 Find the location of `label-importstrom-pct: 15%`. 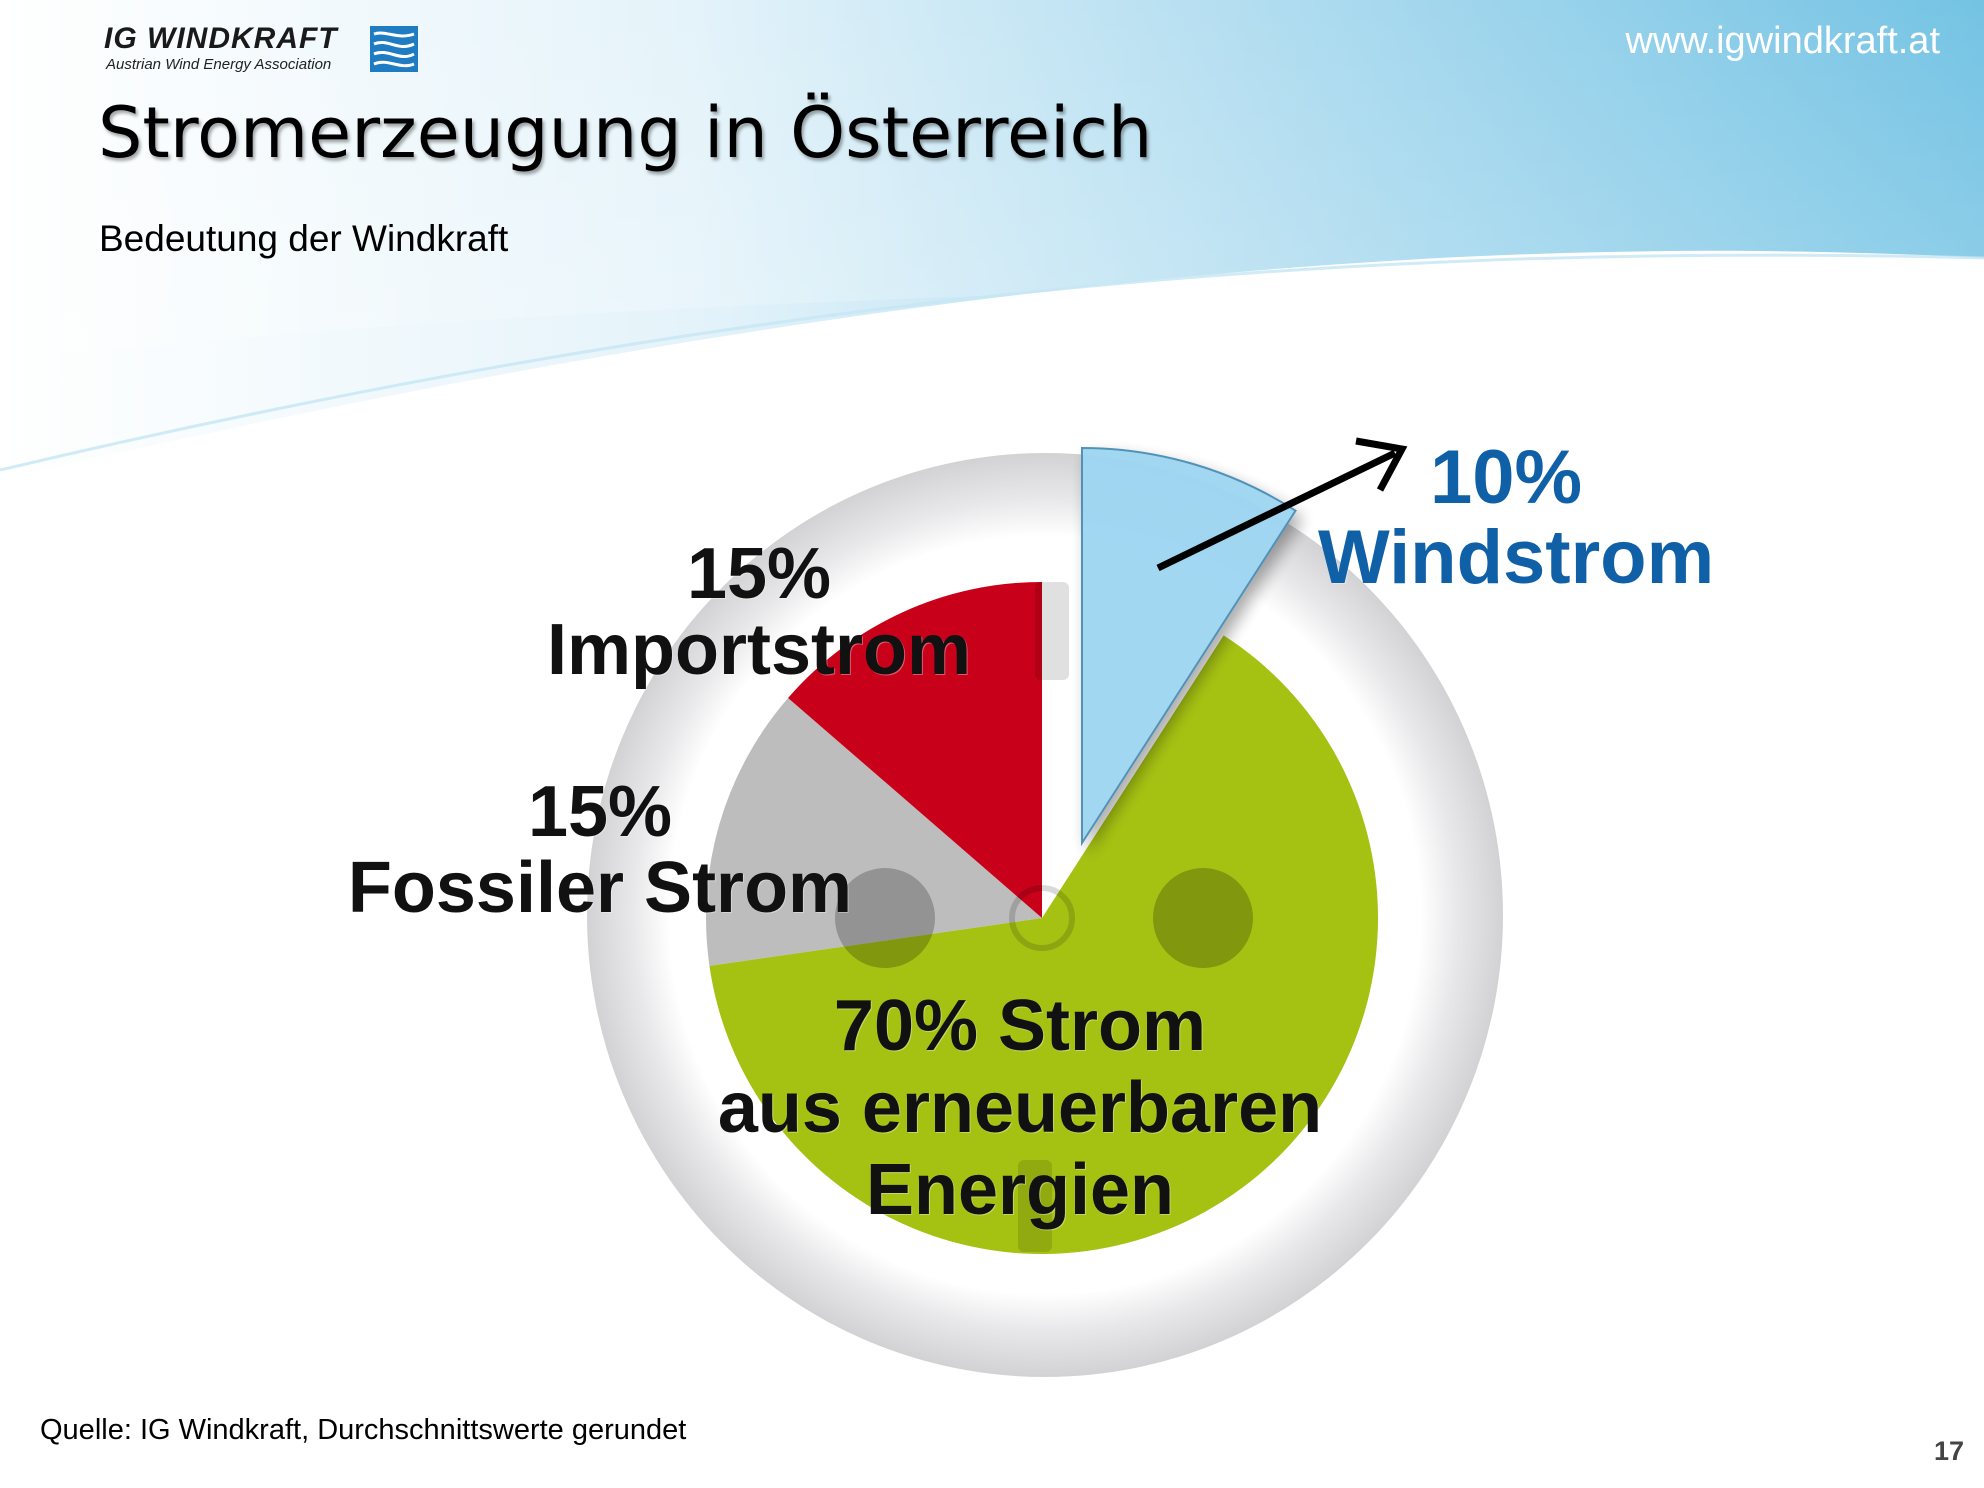

label-importstrom-pct: 15% is located at coordinates (759, 574).